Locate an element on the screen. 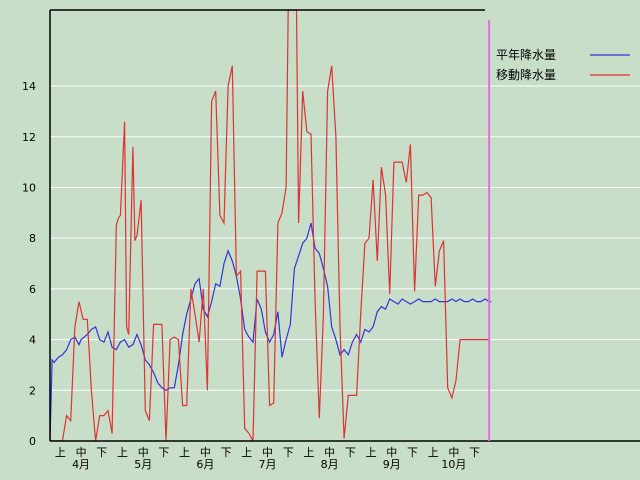 The height and width of the screenshot is (480, 640). x-month-label: 6月 is located at coordinates (205, 464).